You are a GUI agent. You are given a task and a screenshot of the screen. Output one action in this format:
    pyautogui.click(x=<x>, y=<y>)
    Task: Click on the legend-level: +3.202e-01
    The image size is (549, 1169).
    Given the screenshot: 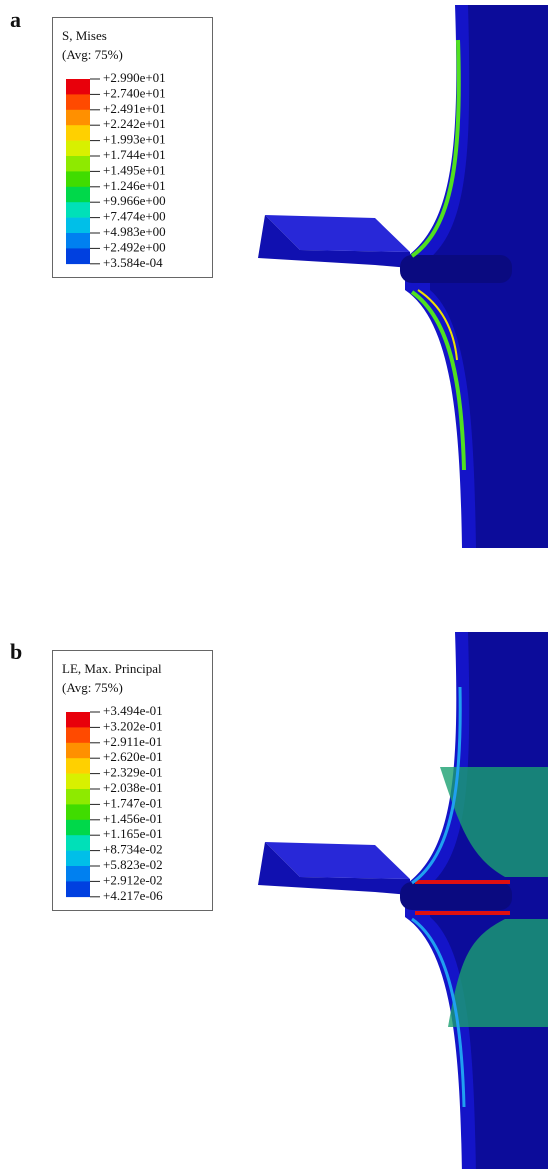 What is the action you would take?
    pyautogui.click(x=133, y=725)
    